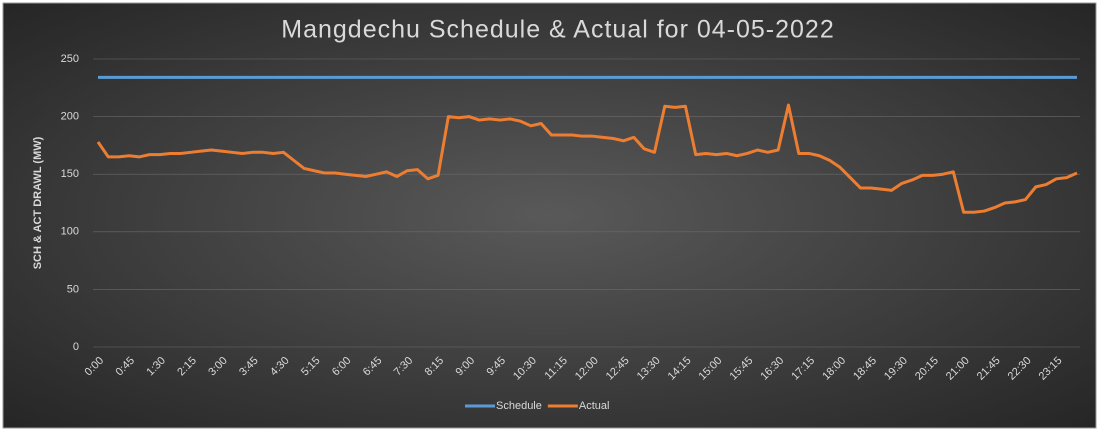  What do you see at coordinates (594, 406) in the screenshot?
I see `legend-label: Actual` at bounding box center [594, 406].